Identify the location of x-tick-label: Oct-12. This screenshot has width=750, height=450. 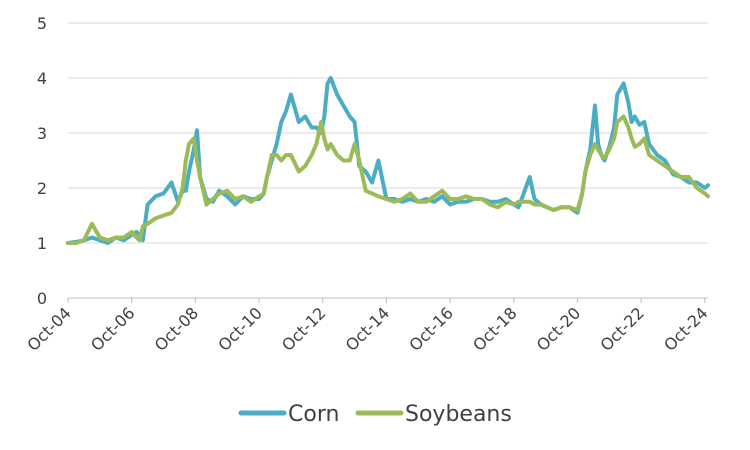
(303, 328).